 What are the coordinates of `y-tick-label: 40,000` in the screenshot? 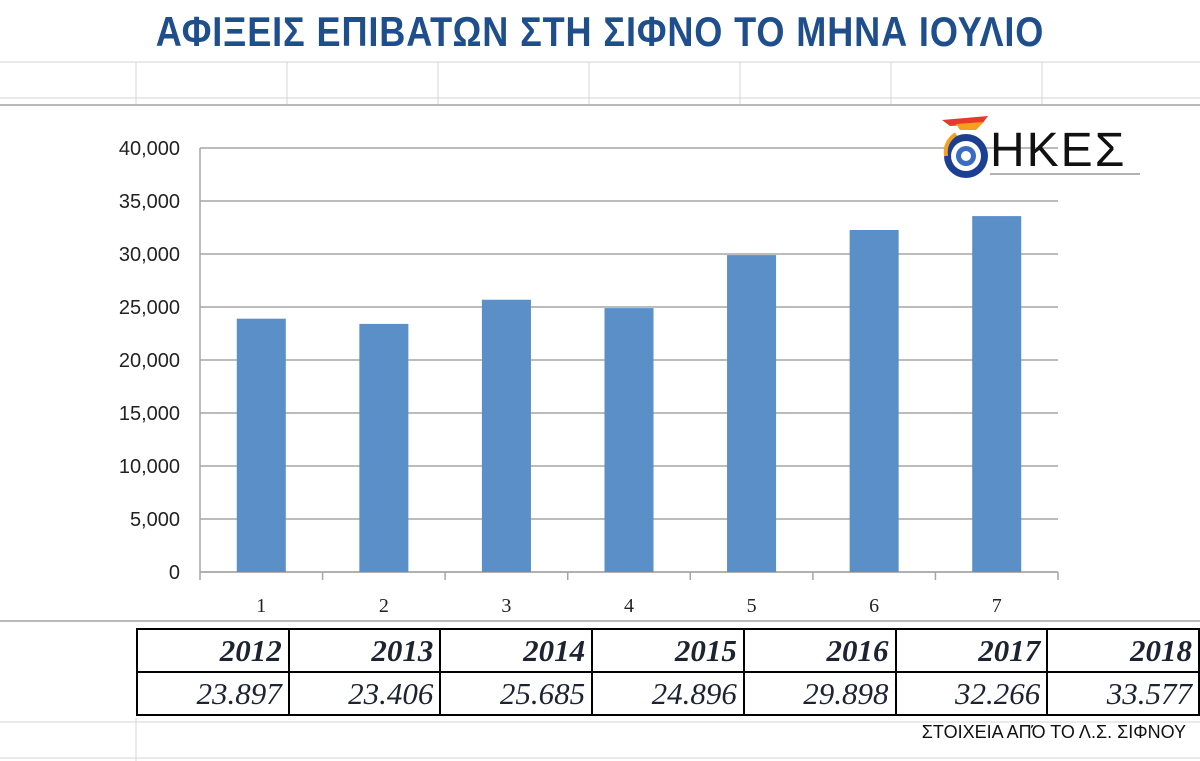 It's located at (149, 149).